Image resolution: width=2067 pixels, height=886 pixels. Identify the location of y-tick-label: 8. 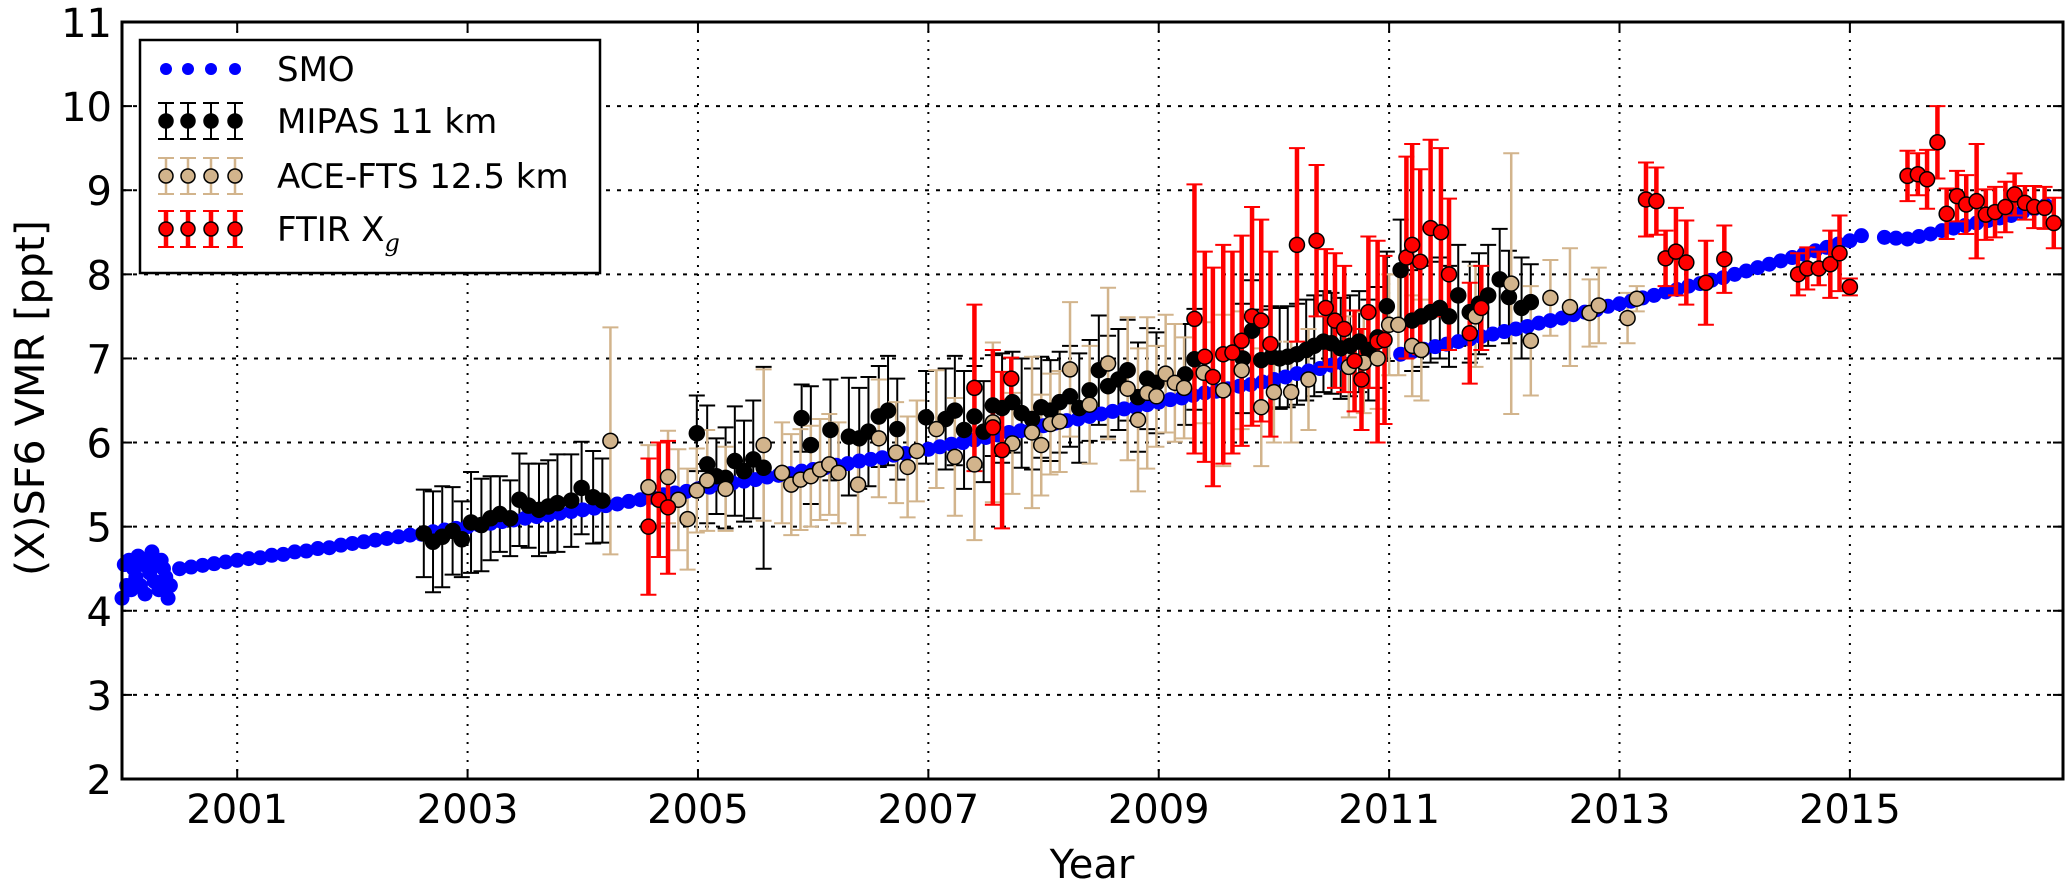
(99, 276).